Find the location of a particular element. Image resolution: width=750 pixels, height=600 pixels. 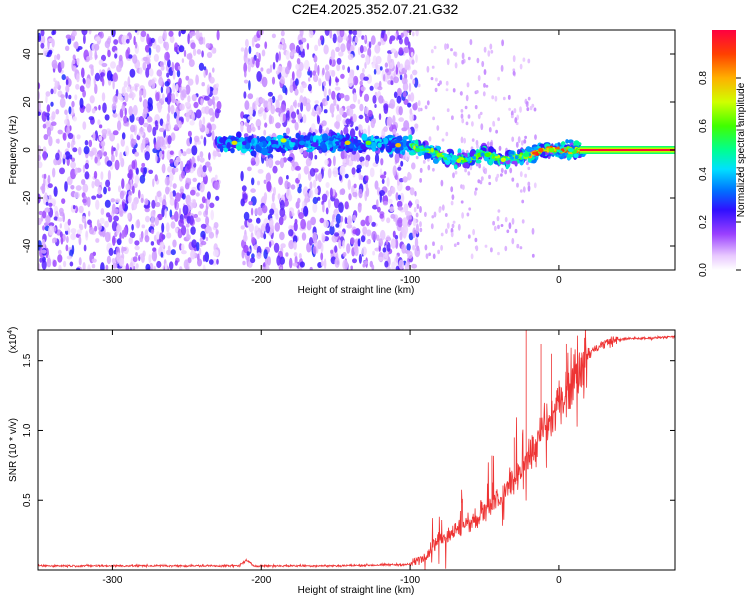

y-tick-label: 0.5 is located at coordinates (27, 500).